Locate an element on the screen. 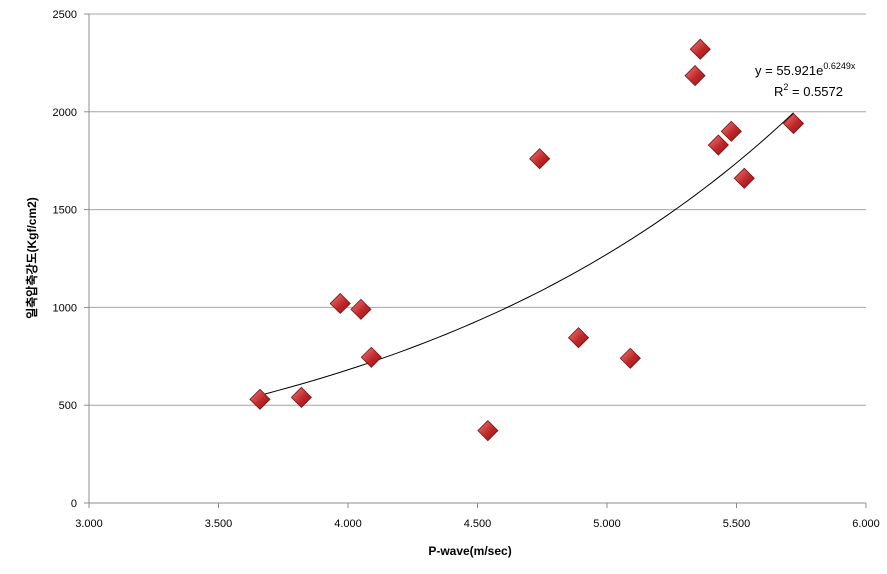 The image size is (887, 574). x-tick-label: 3.500 is located at coordinates (219, 524).